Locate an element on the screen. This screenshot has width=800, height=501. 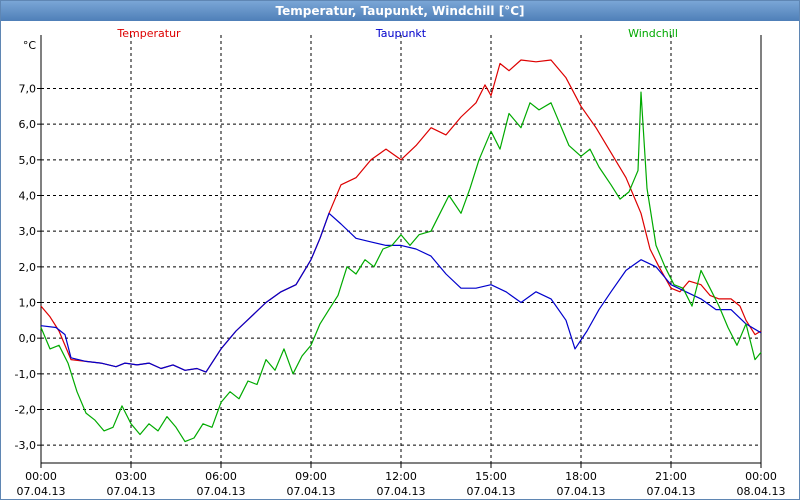
x-tick-time: 21:00 is located at coordinates (671, 476).